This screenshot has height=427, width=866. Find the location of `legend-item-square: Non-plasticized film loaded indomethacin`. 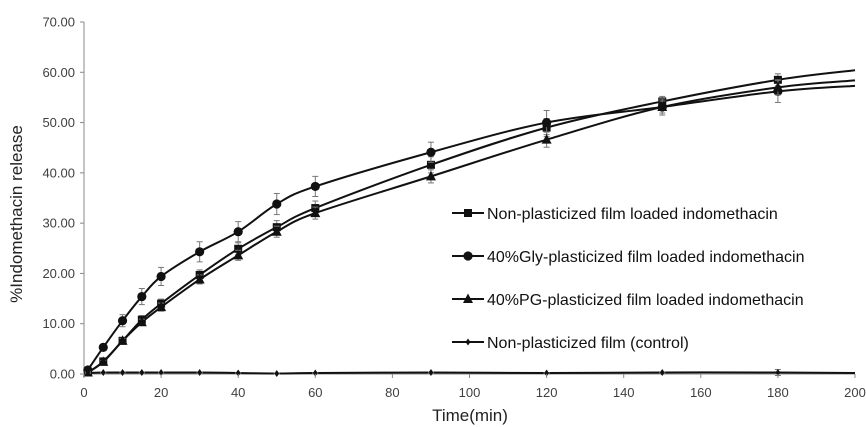

legend-item-square: Non-plasticized film loaded indomethacin is located at coordinates (615, 214).